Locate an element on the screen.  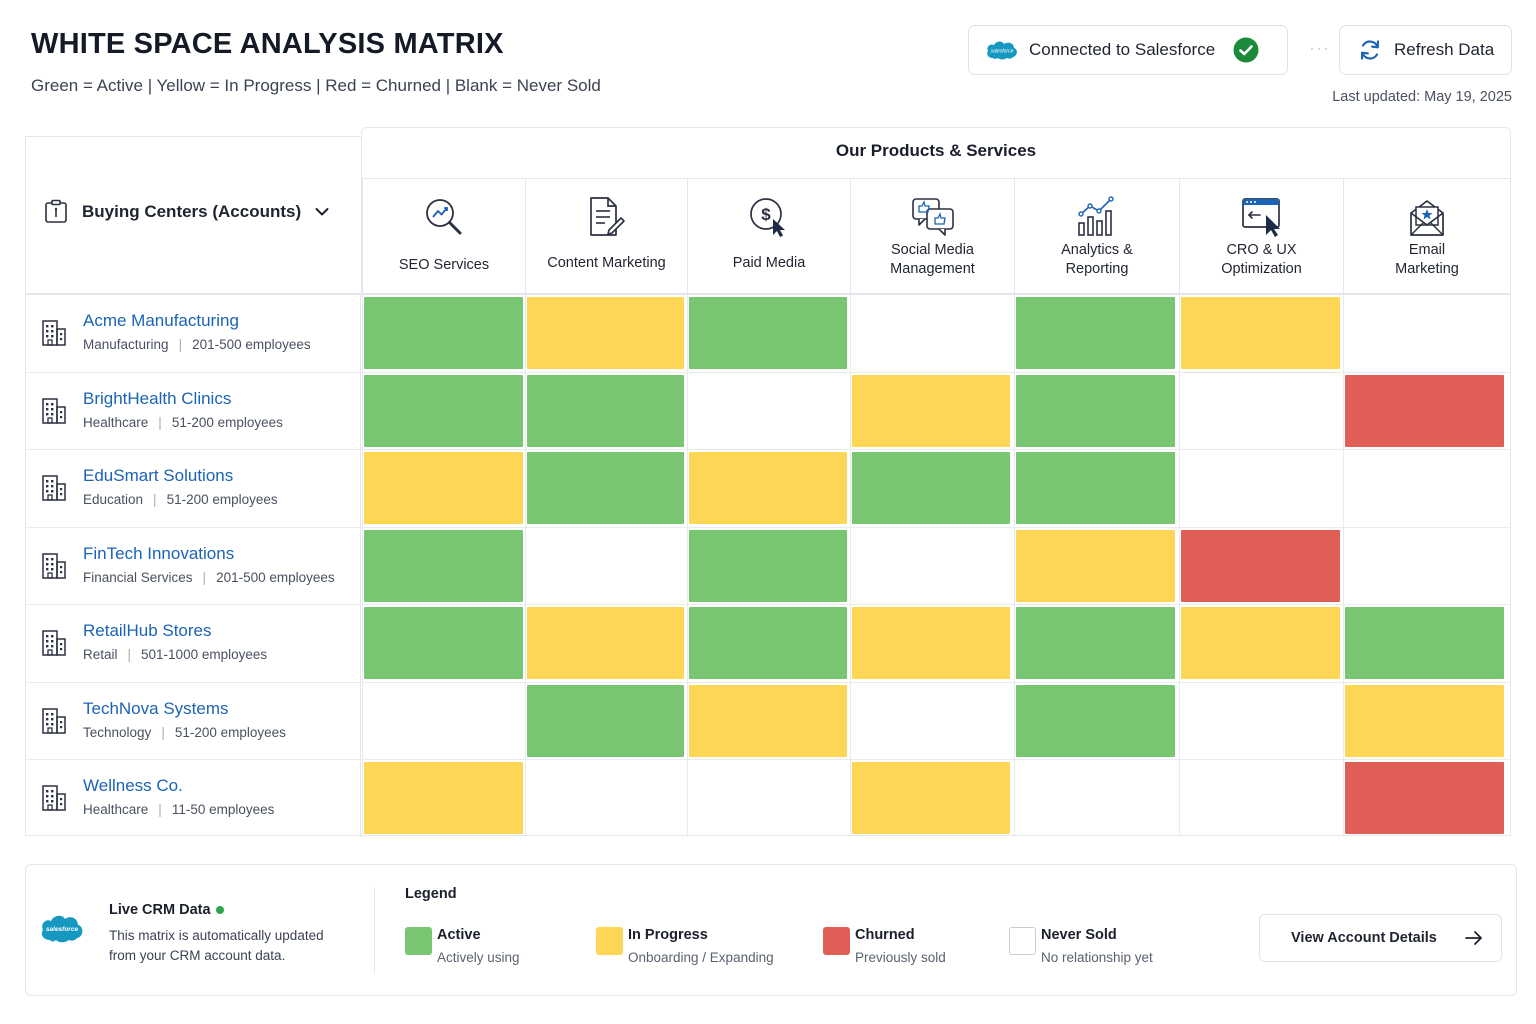
product-column-seo: SEO Services is located at coordinates (443, 236).